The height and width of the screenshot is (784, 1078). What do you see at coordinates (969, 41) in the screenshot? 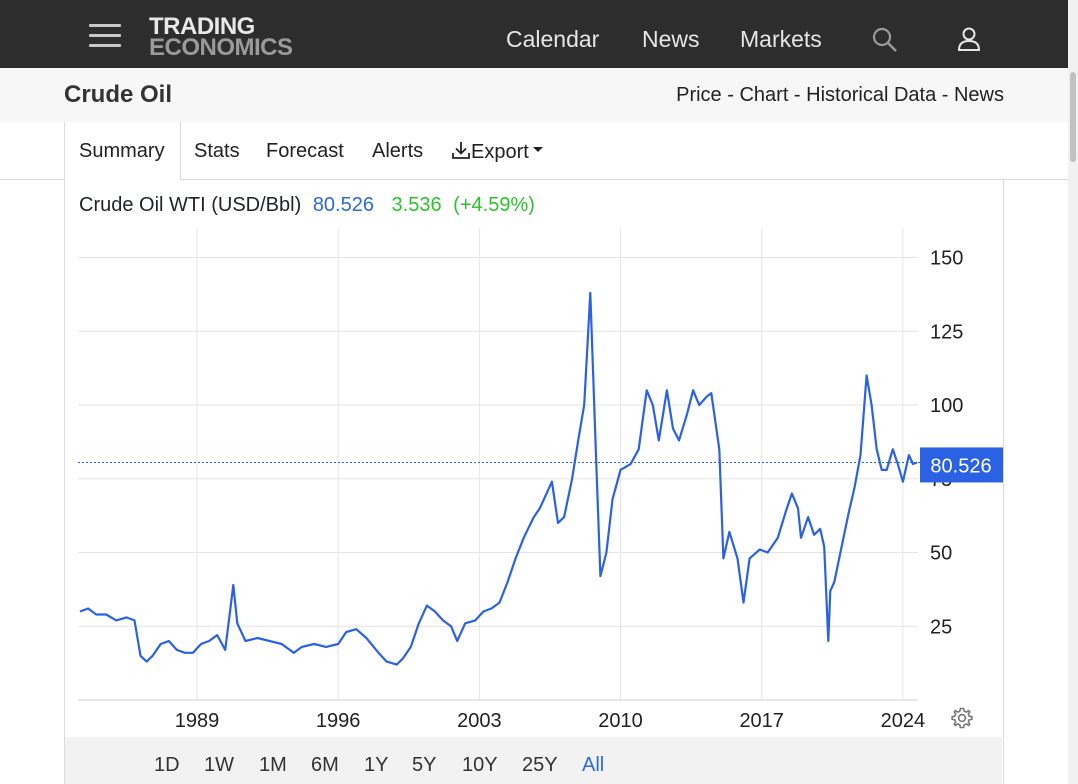
I see `user-icon` at bounding box center [969, 41].